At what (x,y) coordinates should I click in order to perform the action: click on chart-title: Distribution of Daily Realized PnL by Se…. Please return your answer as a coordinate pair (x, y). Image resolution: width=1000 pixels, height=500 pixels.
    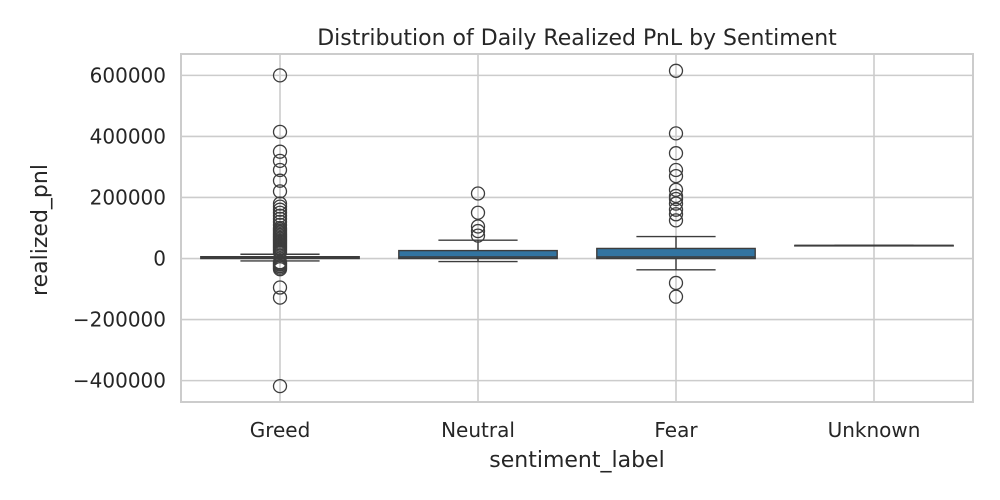
    Looking at the image, I should click on (577, 38).